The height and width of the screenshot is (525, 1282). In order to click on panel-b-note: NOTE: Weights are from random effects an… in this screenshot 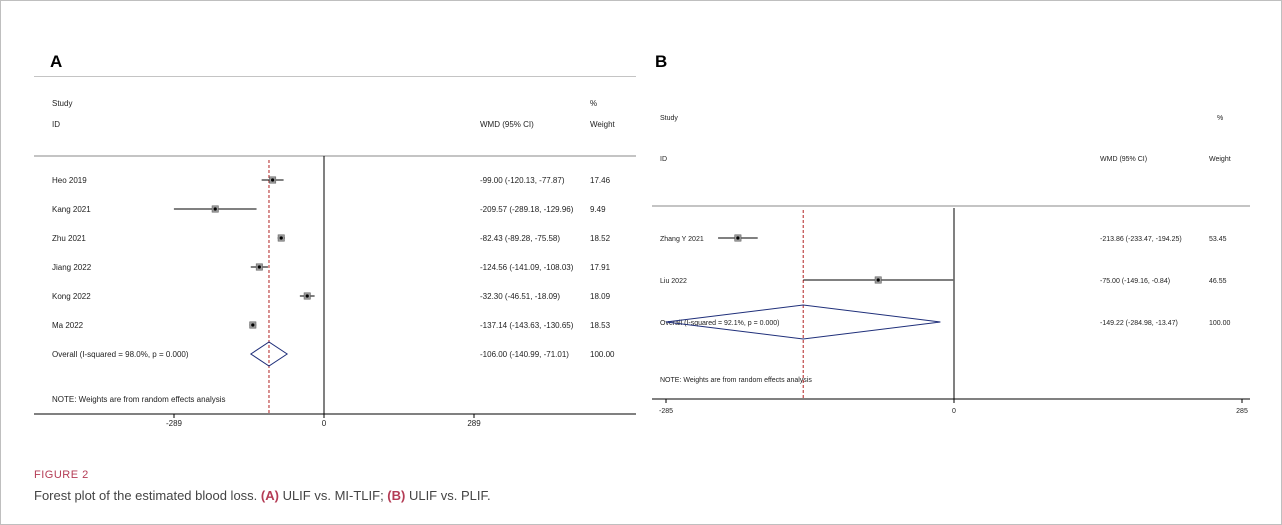, I will do `click(736, 380)`.